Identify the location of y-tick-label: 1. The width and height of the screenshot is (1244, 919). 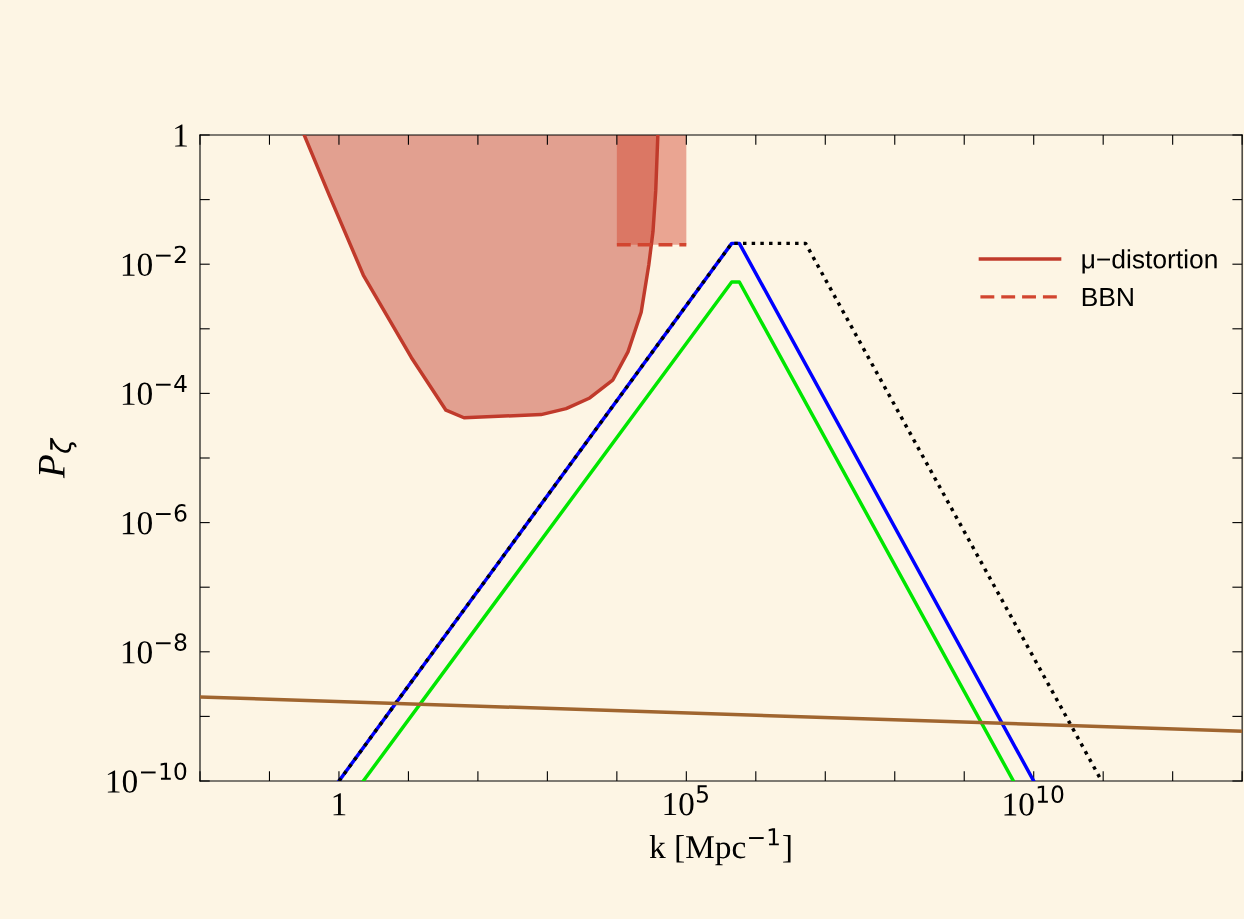
(181, 135).